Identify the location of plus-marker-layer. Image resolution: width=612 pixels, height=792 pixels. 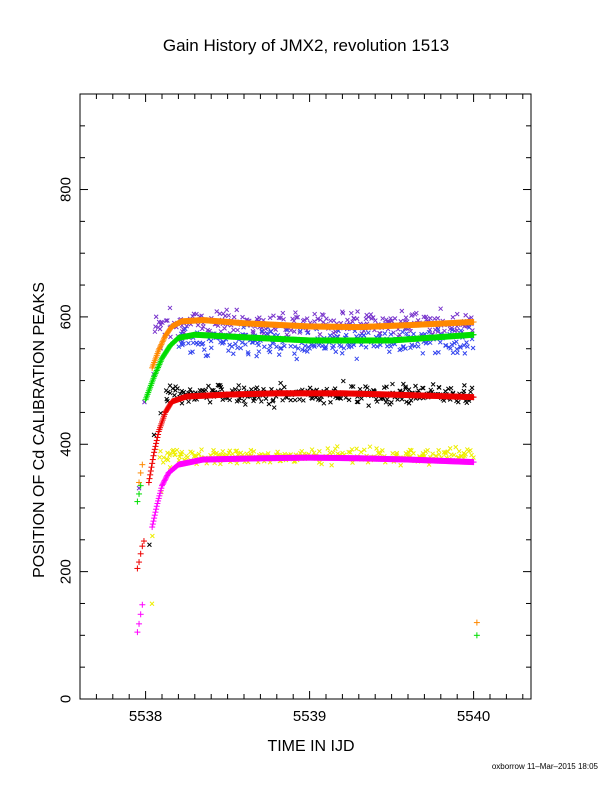
(307, 550).